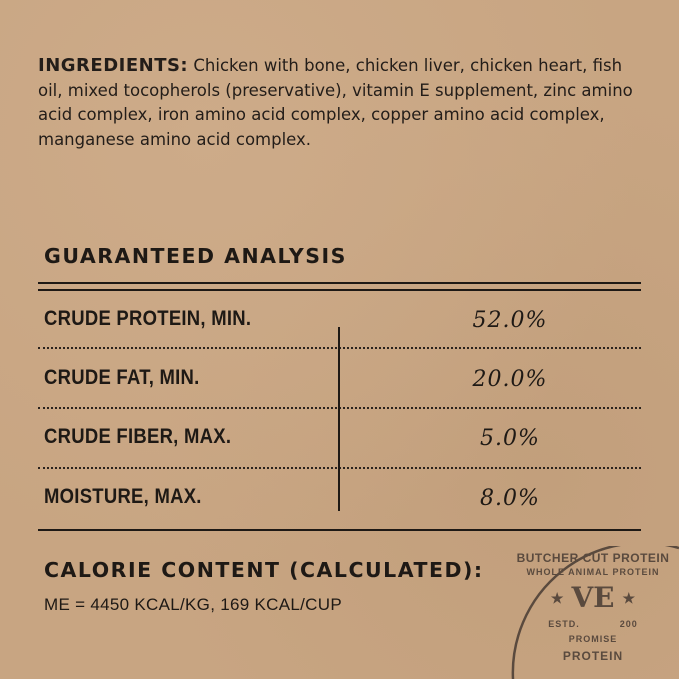 This screenshot has height=679, width=679. What do you see at coordinates (193, 604) in the screenshot?
I see `calorie-text: ME = 4450 KCAL/KG, 169 KCAL/CUP` at bounding box center [193, 604].